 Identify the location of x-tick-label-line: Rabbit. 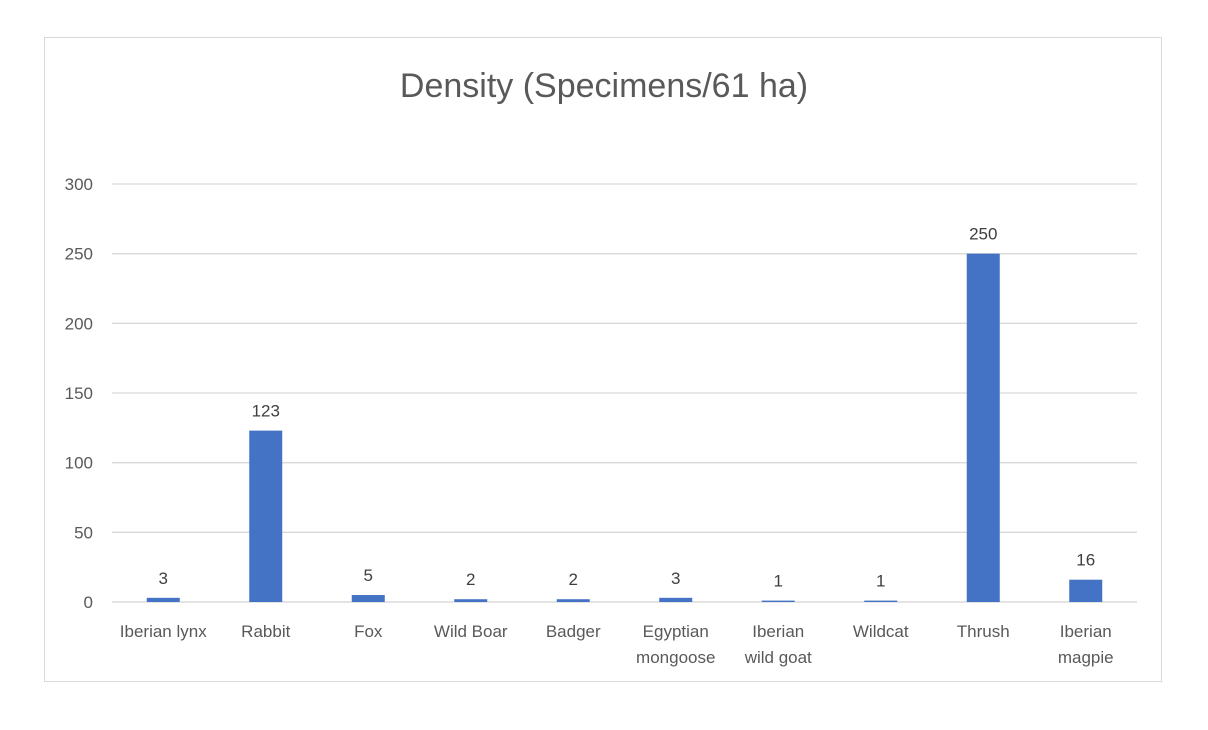
(265, 631).